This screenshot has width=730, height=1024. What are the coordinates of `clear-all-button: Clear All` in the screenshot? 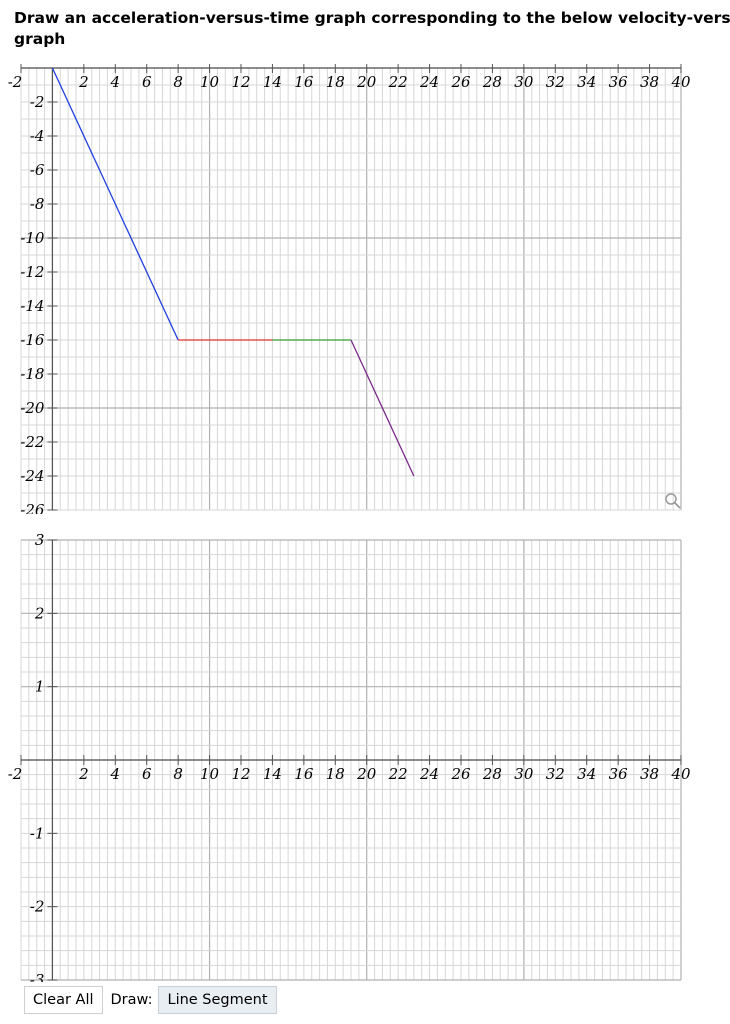 It's located at (63, 1000).